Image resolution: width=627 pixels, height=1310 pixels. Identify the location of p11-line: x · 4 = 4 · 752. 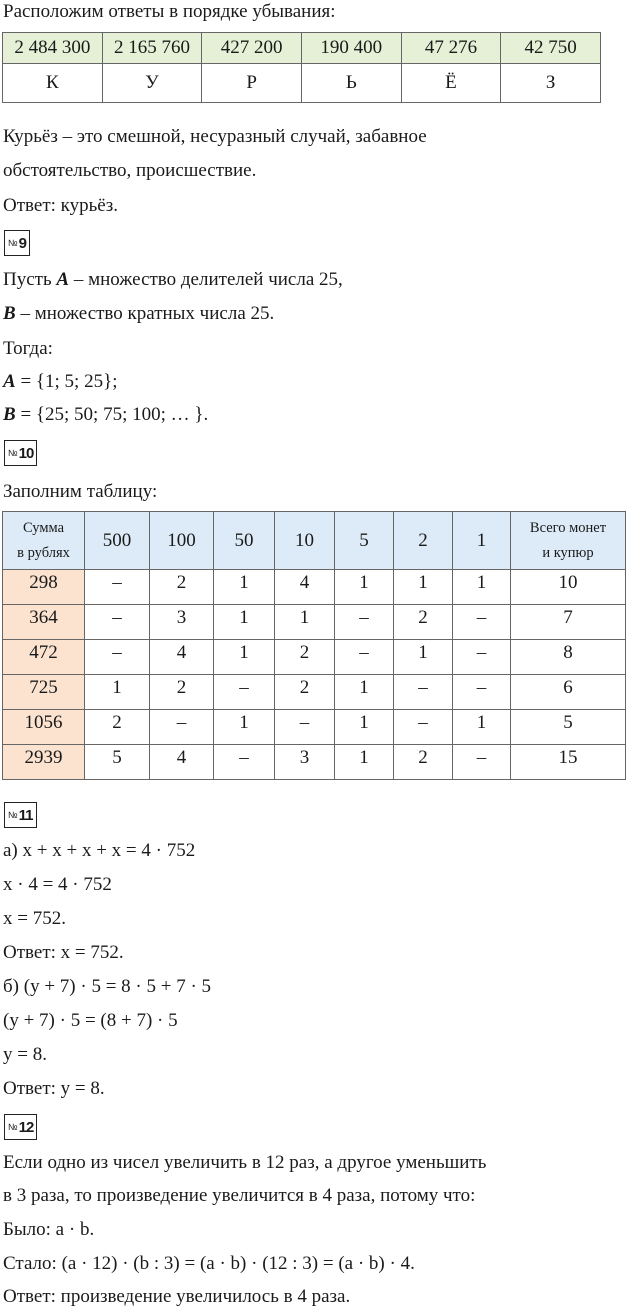
(57, 884).